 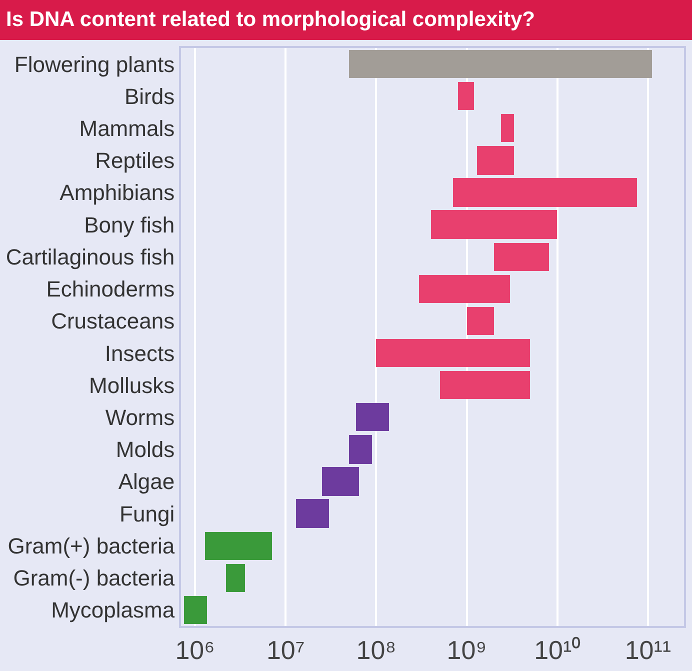 I want to click on y-tick-label: Reptiles, so click(x=135, y=161).